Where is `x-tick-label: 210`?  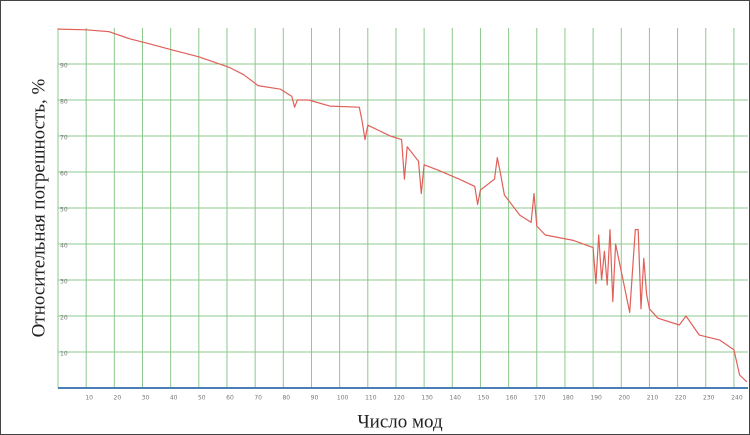
x-tick-label: 210 is located at coordinates (653, 398).